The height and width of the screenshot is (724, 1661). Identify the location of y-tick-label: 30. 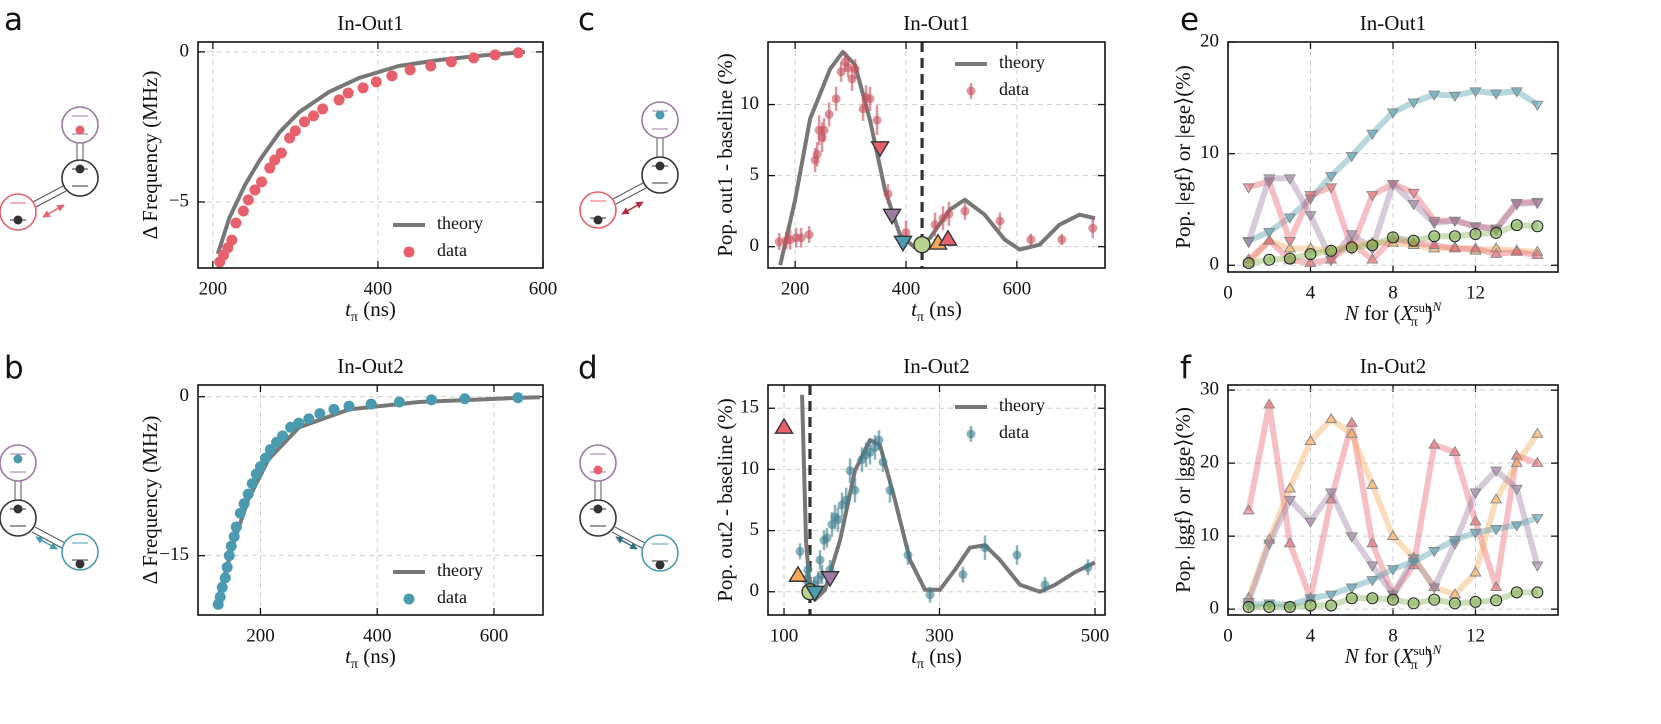
(1209, 388).